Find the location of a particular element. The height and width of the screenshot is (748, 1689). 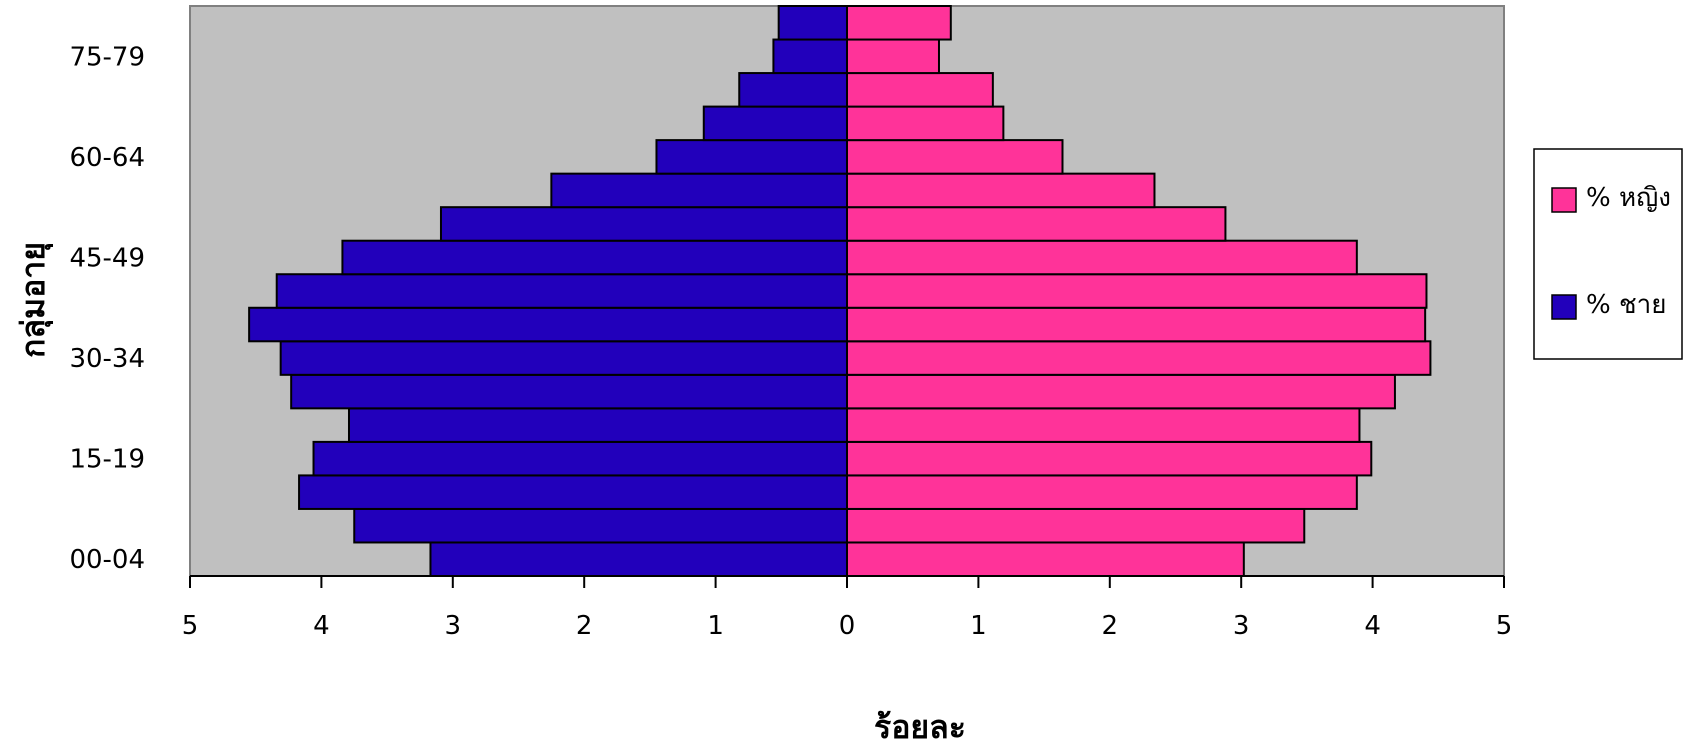

legend-swatch-male is located at coordinates (1564, 307).